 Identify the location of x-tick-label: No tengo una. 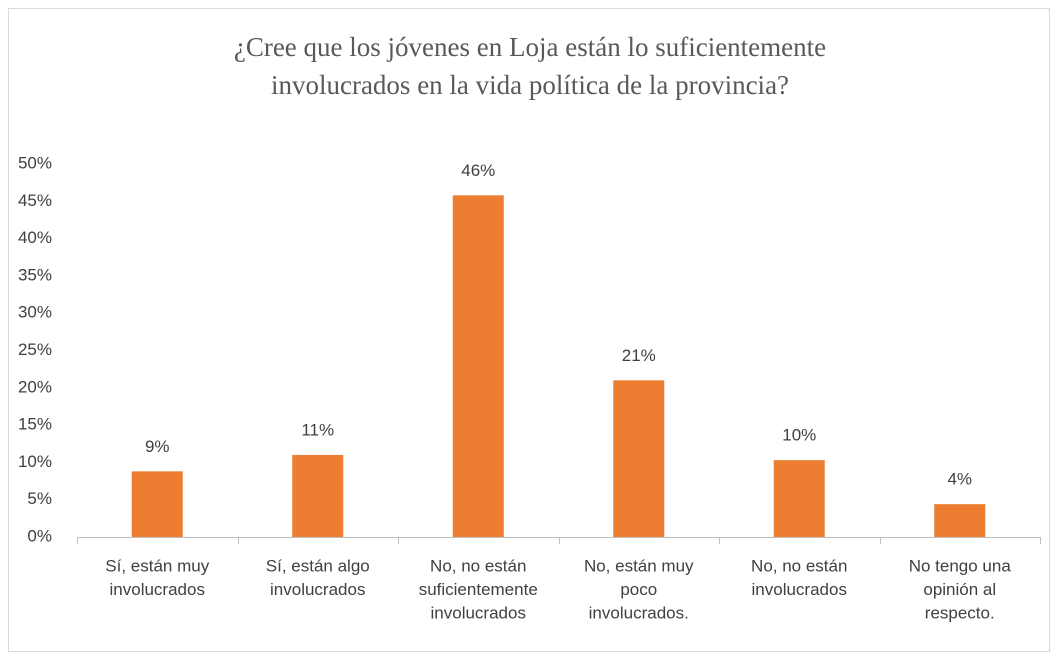
(960, 565).